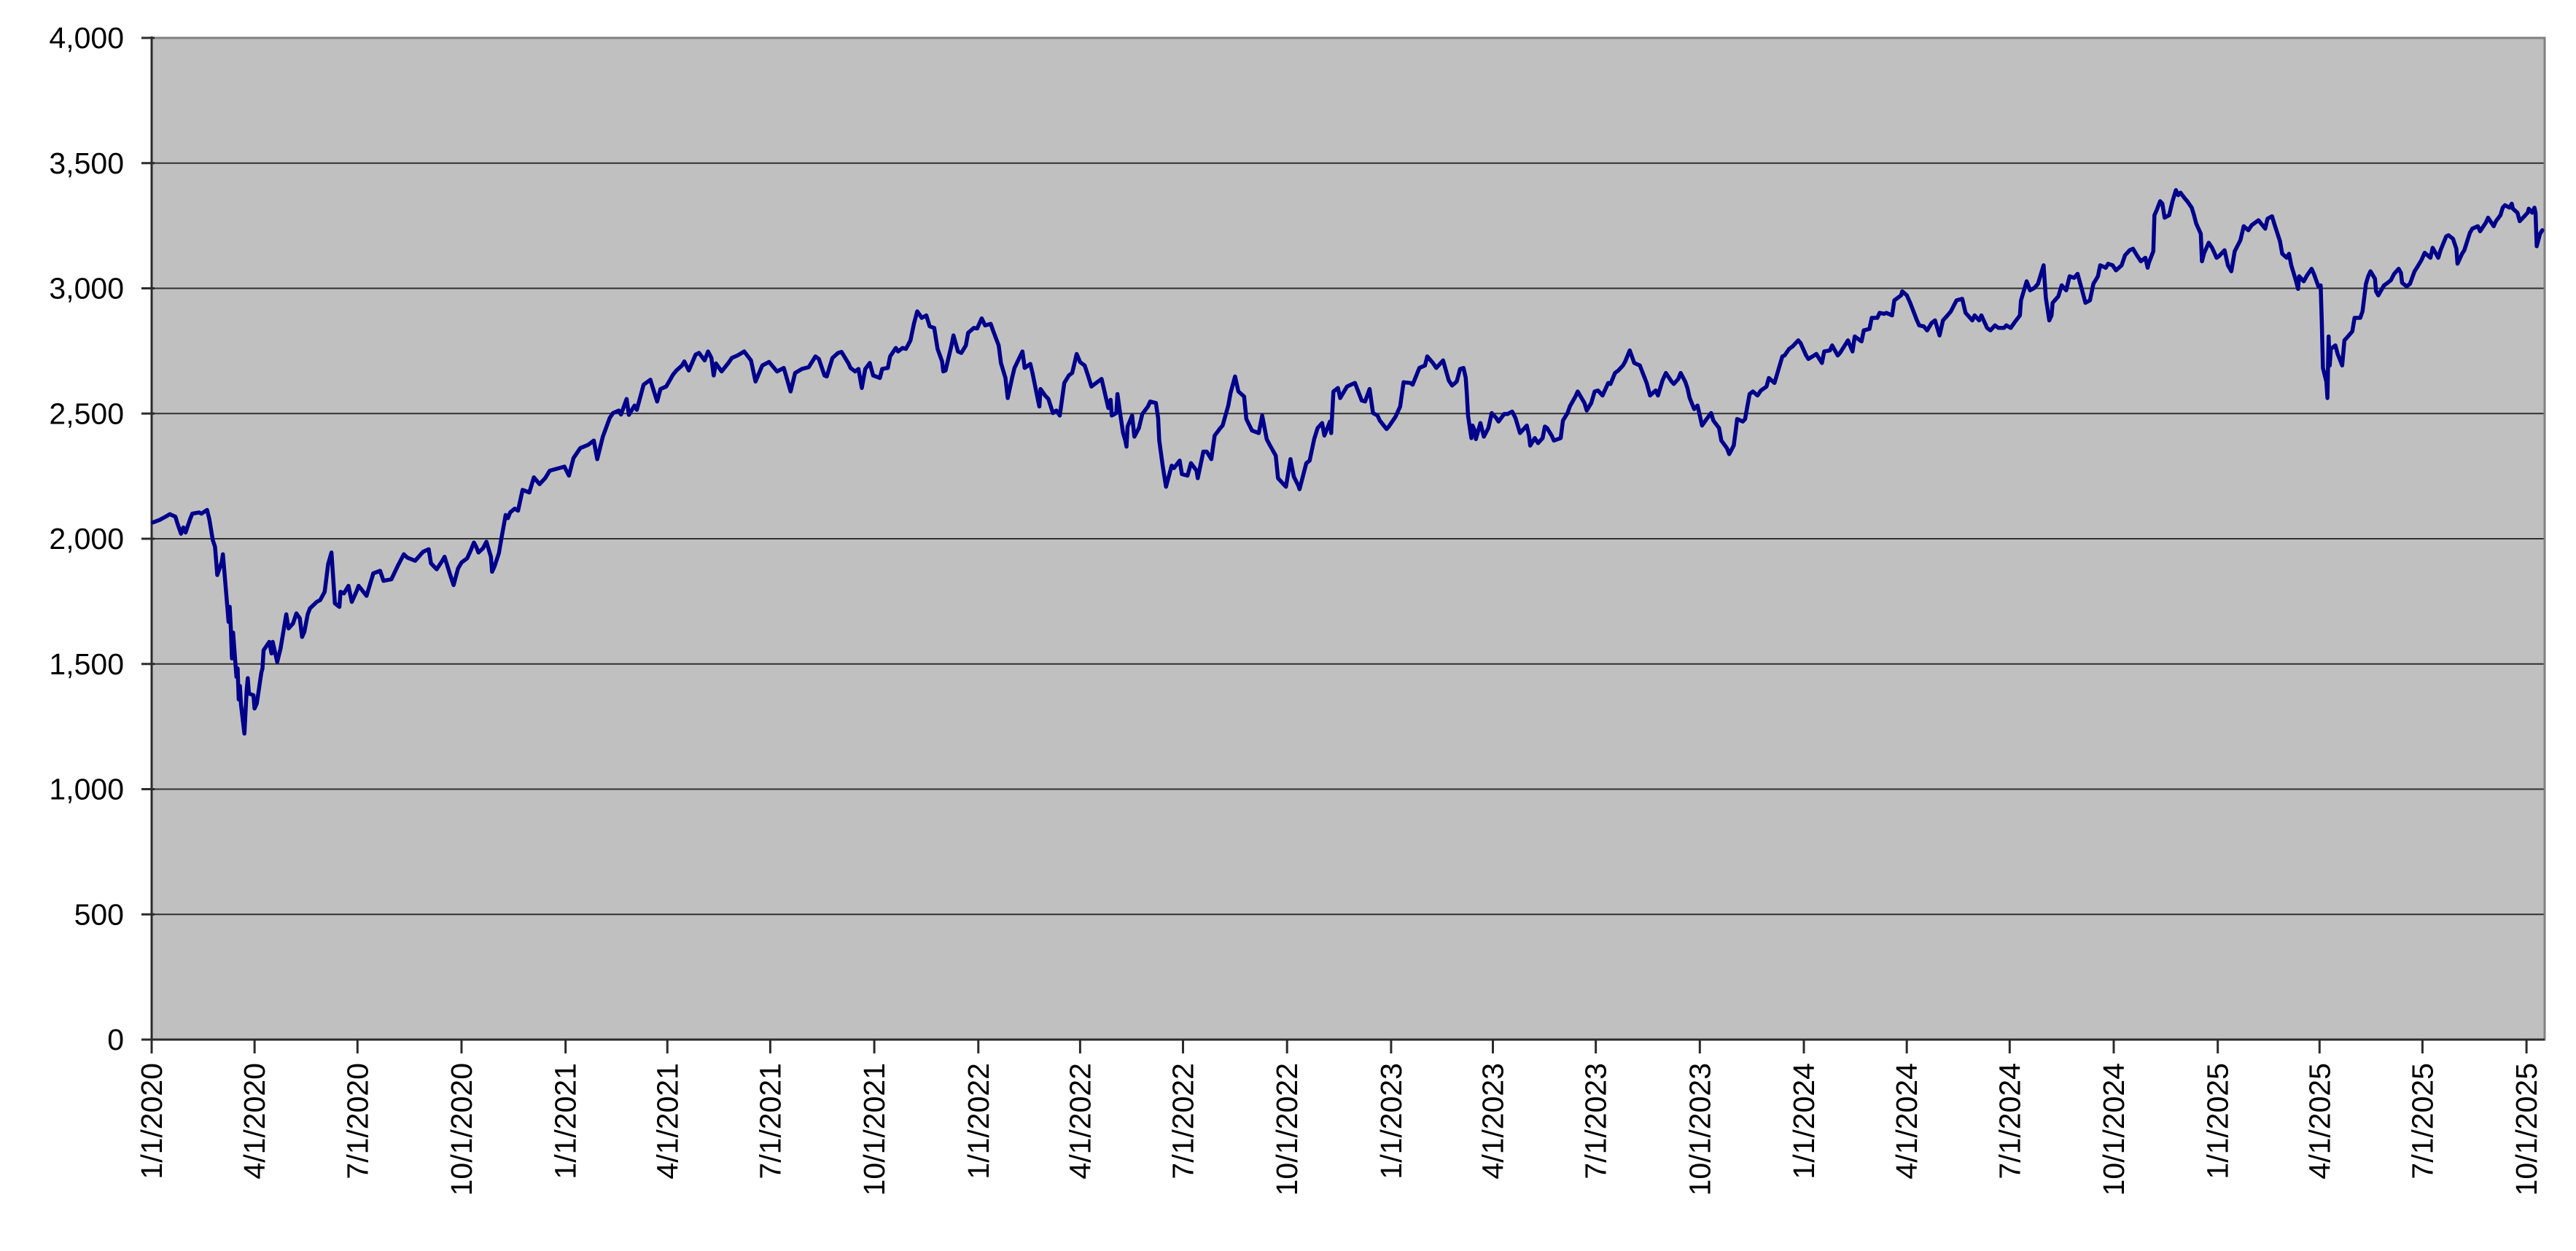 The image size is (2576, 1251). Describe the element at coordinates (86, 413) in the screenshot. I see `y-axis-tick-label: 2,500` at that location.